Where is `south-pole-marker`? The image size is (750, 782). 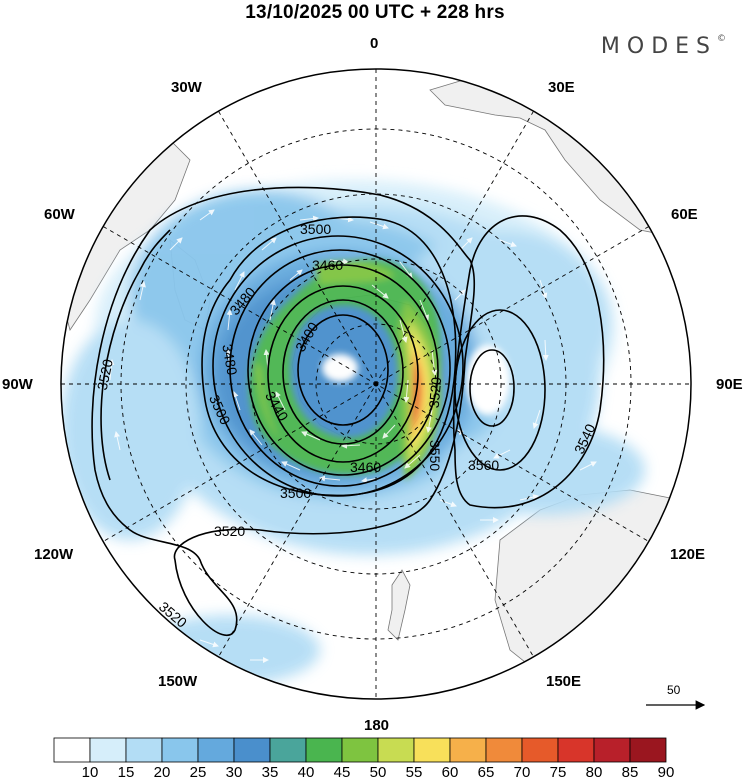 south-pole-marker is located at coordinates (376, 384).